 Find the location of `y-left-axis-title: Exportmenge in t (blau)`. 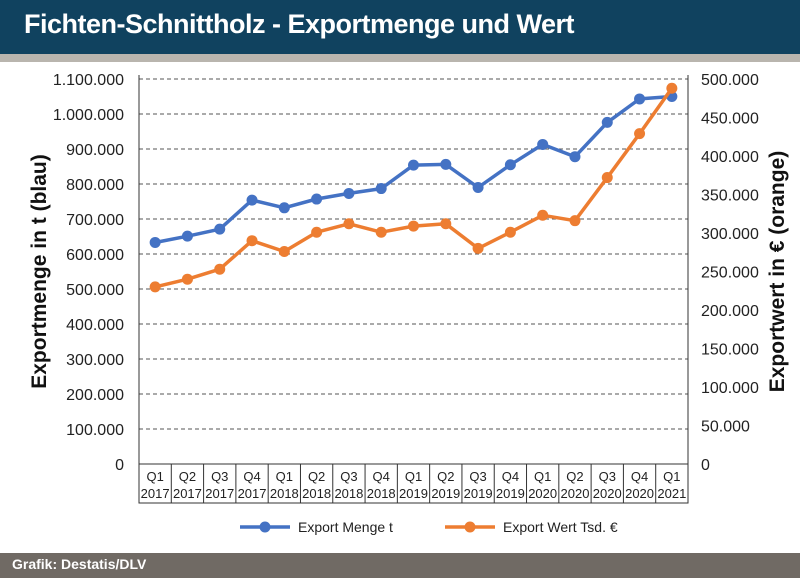

y-left-axis-title: Exportmenge in t (blau) is located at coordinates (39, 271).